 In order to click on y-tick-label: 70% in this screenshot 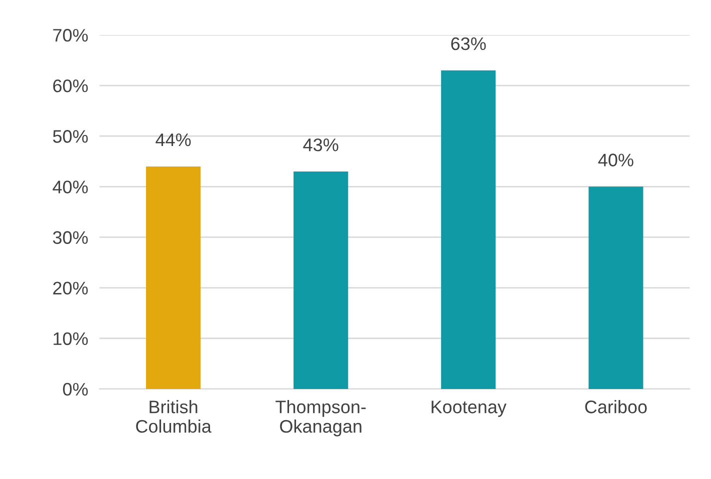, I will do `click(70, 35)`.